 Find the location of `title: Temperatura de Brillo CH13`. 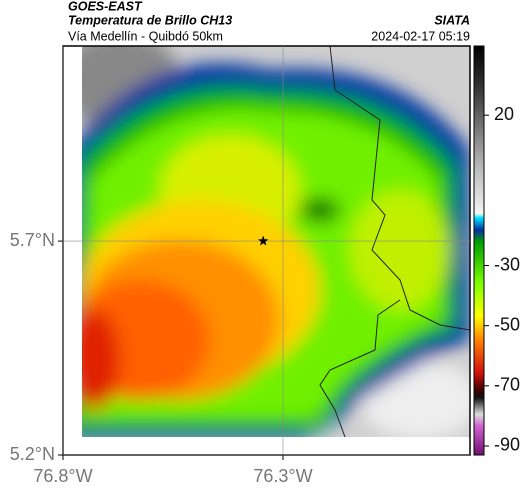

title: Temperatura de Brillo CH13 is located at coordinates (150, 20).